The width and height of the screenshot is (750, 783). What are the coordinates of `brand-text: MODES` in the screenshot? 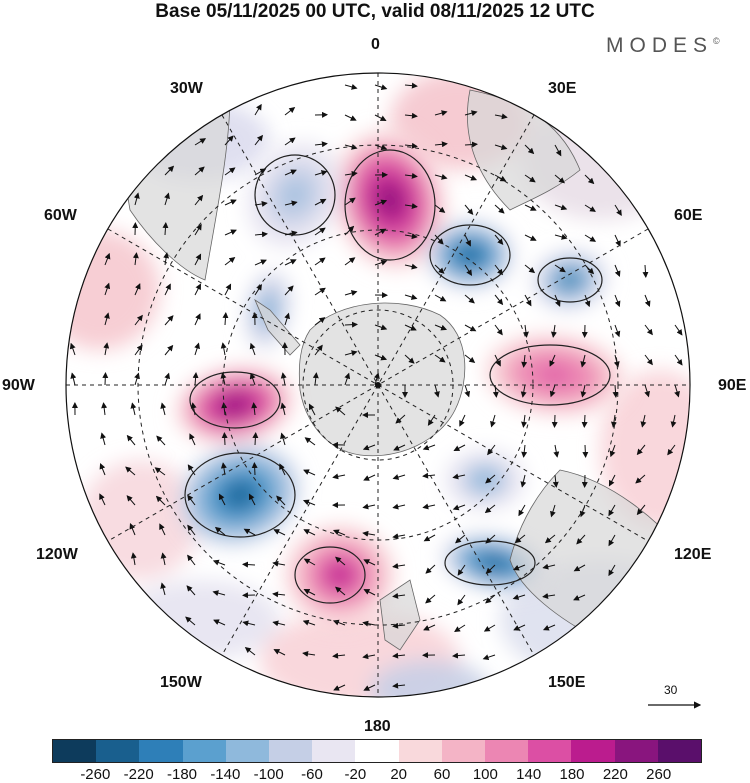 It's located at (660, 45).